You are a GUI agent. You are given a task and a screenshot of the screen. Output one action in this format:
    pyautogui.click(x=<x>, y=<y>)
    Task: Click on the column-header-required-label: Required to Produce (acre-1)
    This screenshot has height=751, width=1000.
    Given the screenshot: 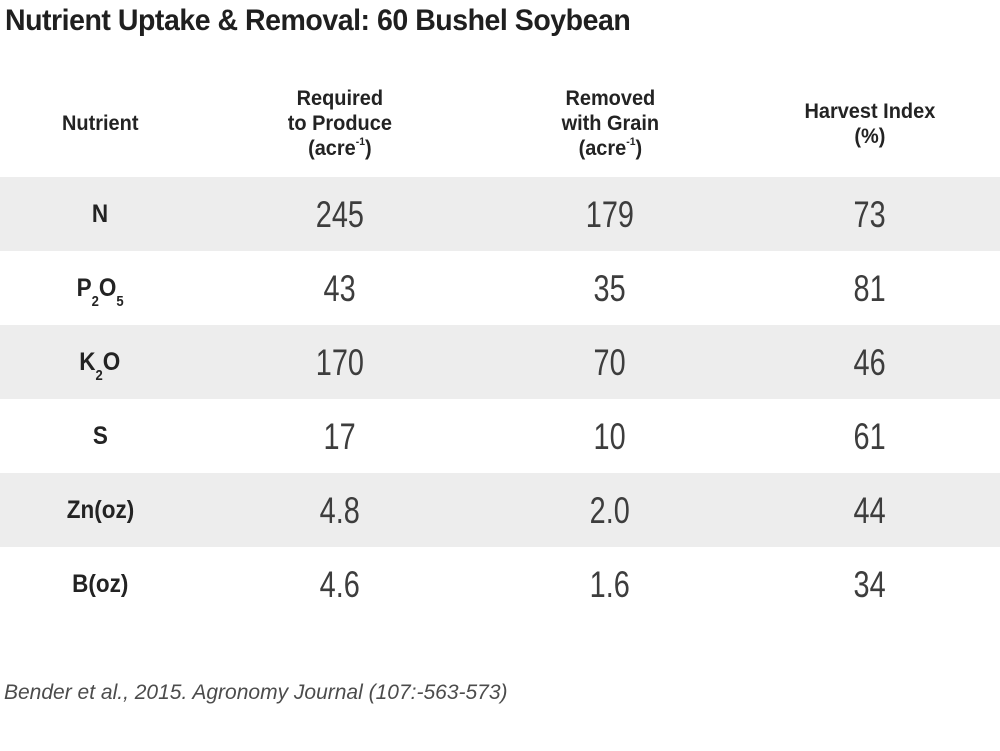 What is the action you would take?
    pyautogui.click(x=340, y=123)
    